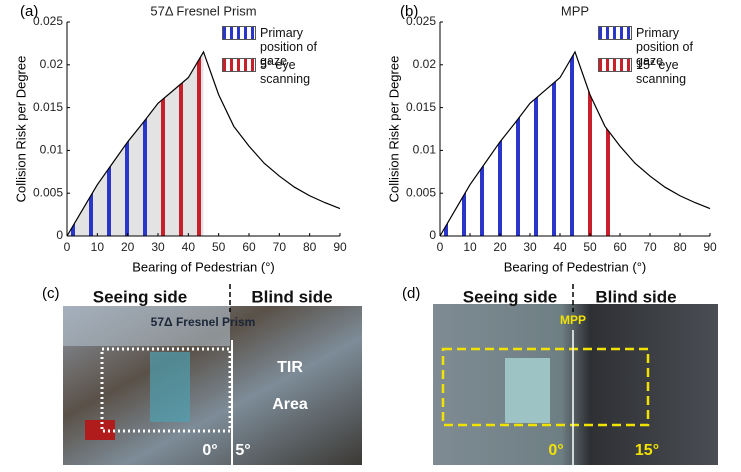 The image size is (741, 472). Describe the element at coordinates (203, 322) in the screenshot. I see `photo-caption: 57Δ Fresnel Prism` at that location.